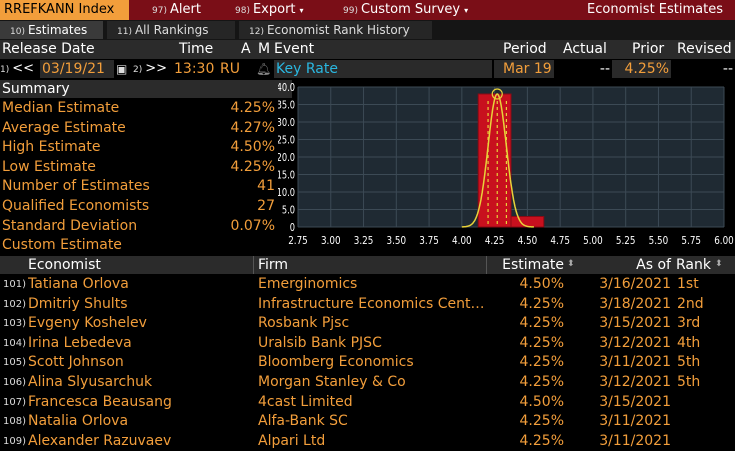 This screenshot has width=735, height=451. What do you see at coordinates (64, 127) in the screenshot?
I see `summary-label: Average Estimate` at bounding box center [64, 127].